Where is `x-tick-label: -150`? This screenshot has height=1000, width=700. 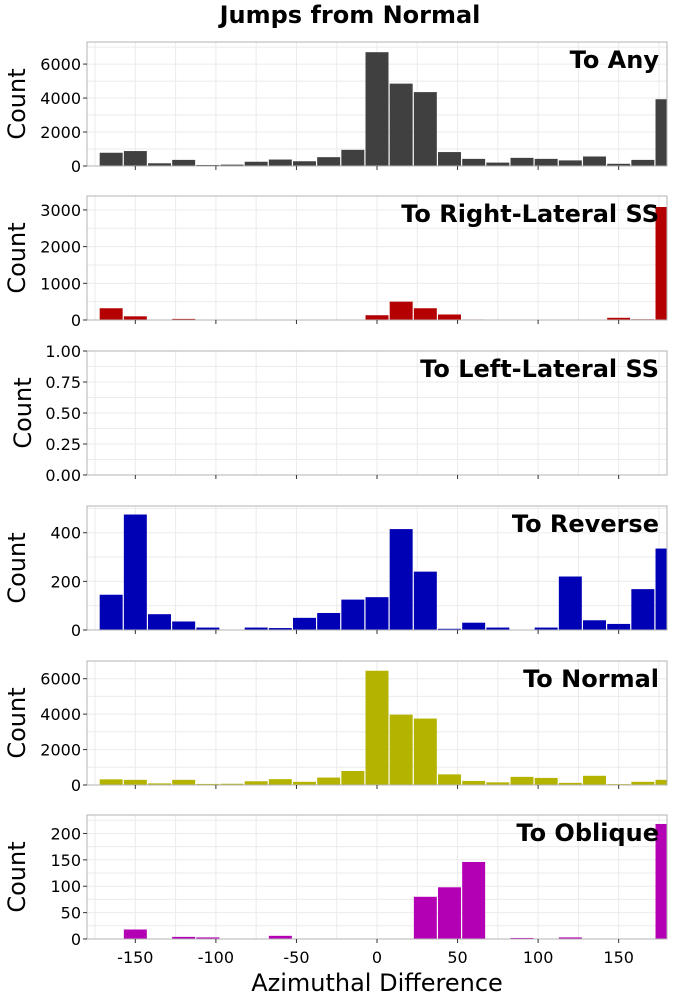 x-tick-label: -150 is located at coordinates (135, 957).